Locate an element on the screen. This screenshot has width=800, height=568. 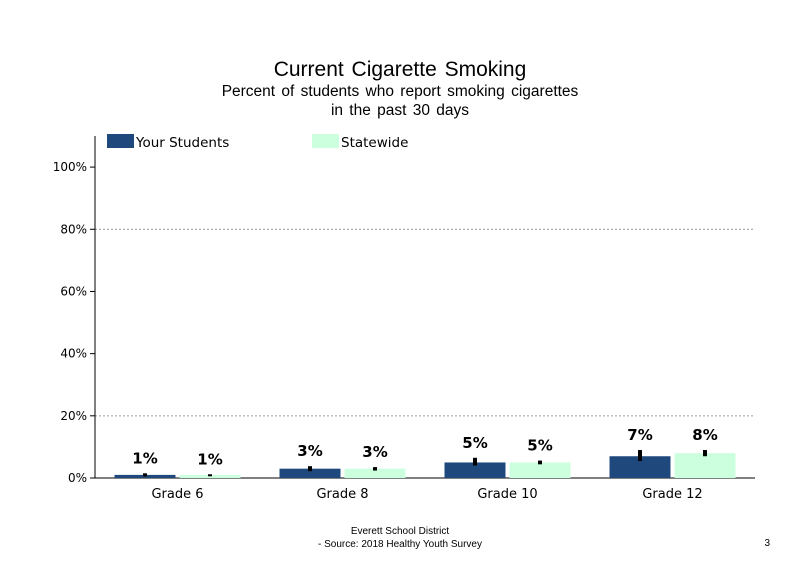
y-tick-label: 60% is located at coordinates (73, 291).